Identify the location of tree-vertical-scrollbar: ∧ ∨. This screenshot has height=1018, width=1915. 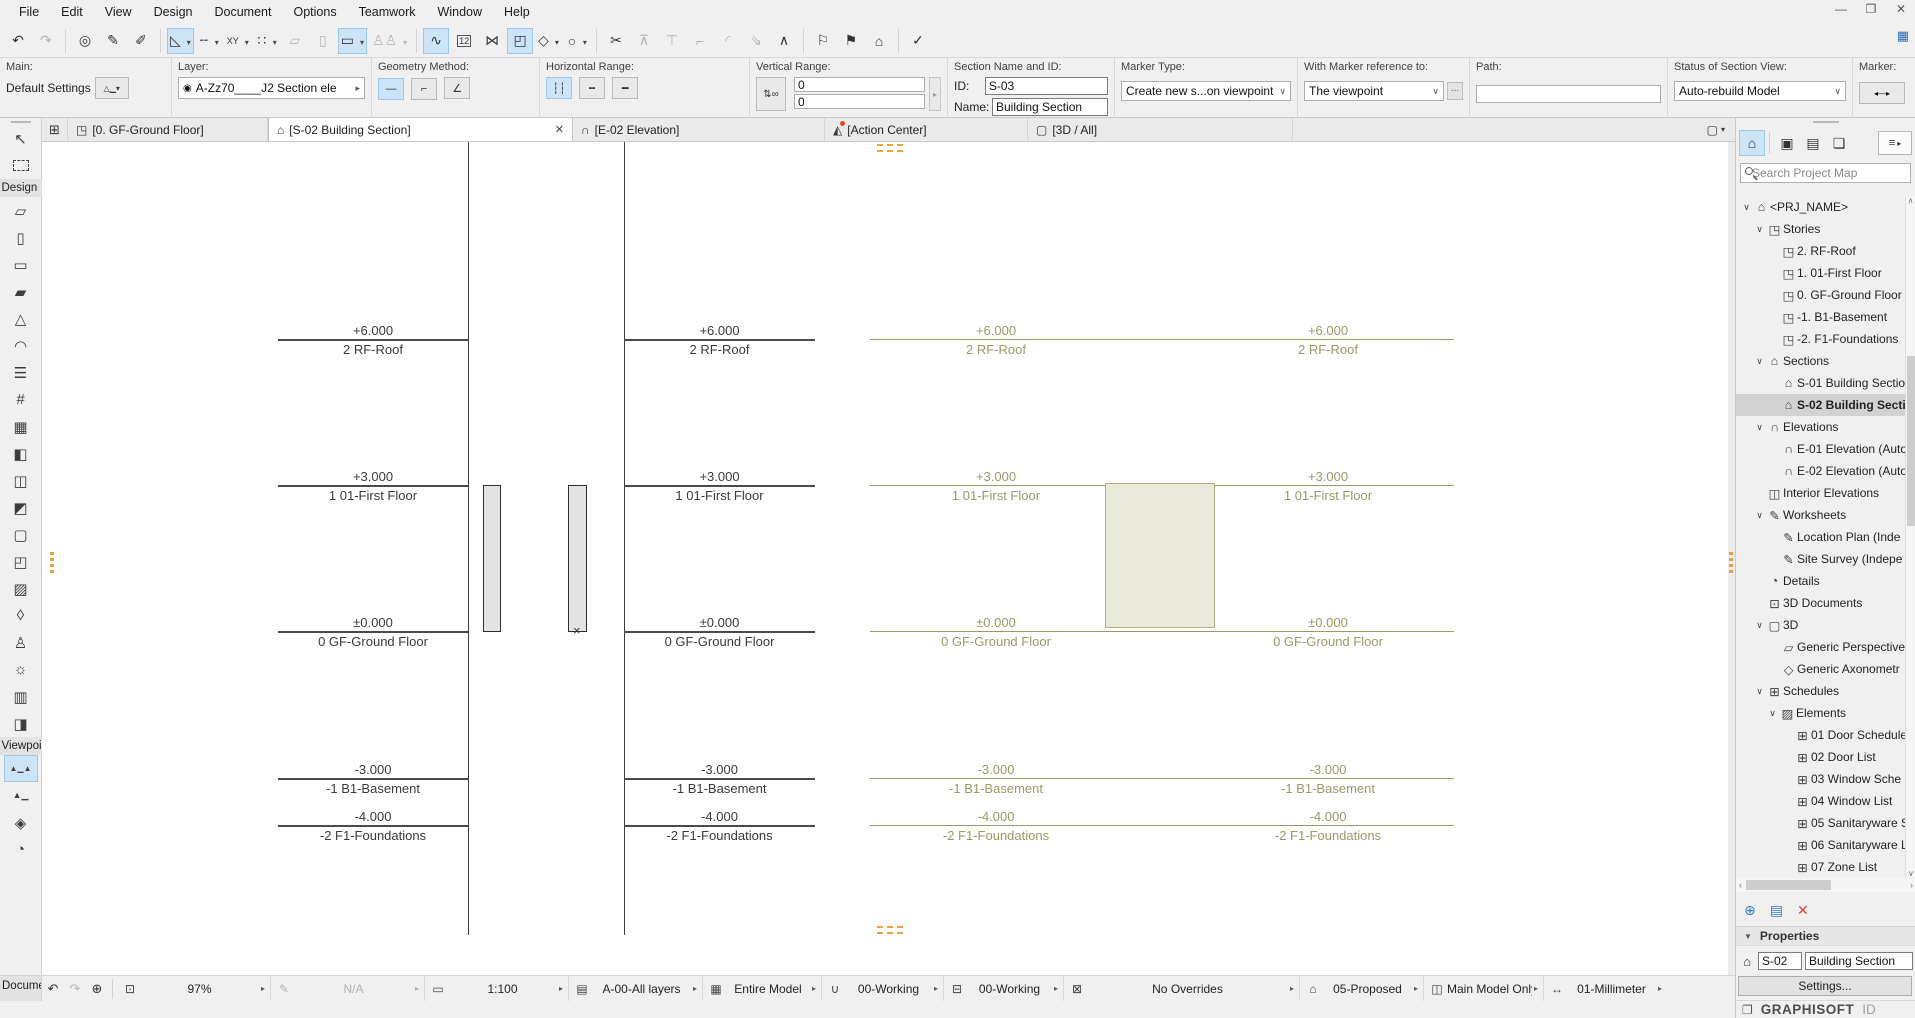
(1910, 537).